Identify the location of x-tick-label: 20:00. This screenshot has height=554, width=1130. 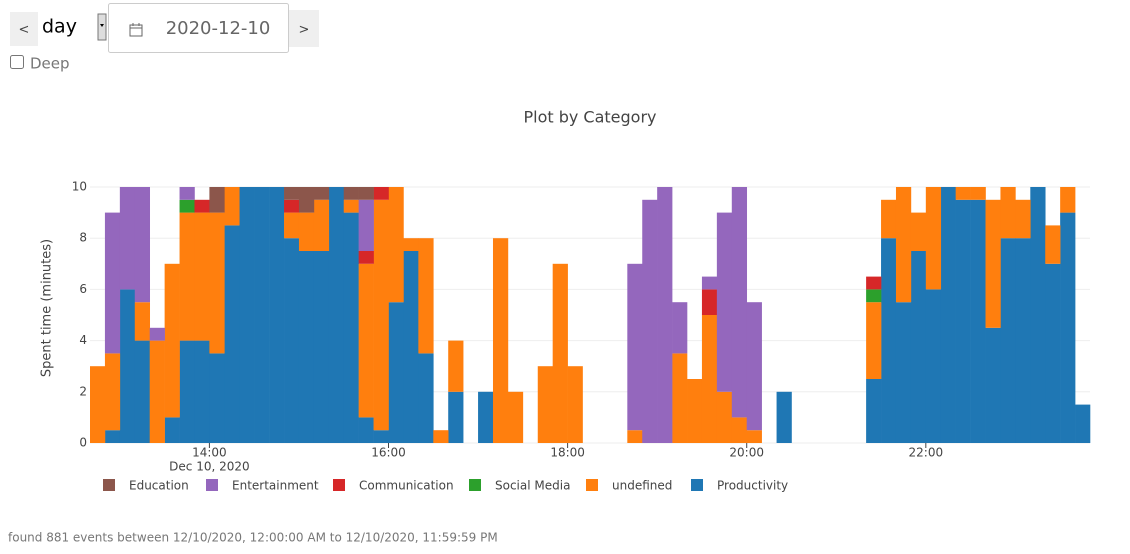
(746, 453).